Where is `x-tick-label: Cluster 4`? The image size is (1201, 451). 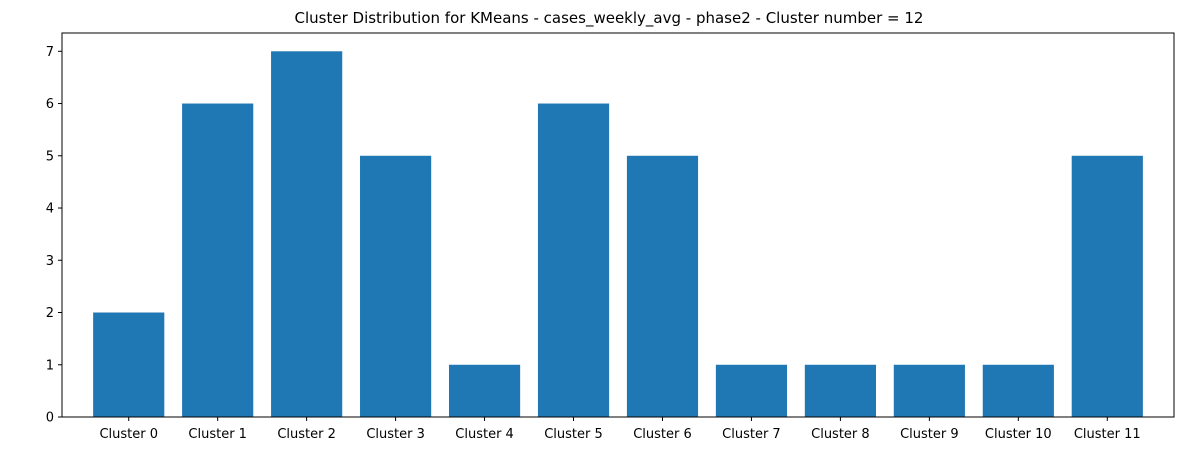
x-tick-label: Cluster 4 is located at coordinates (484, 434).